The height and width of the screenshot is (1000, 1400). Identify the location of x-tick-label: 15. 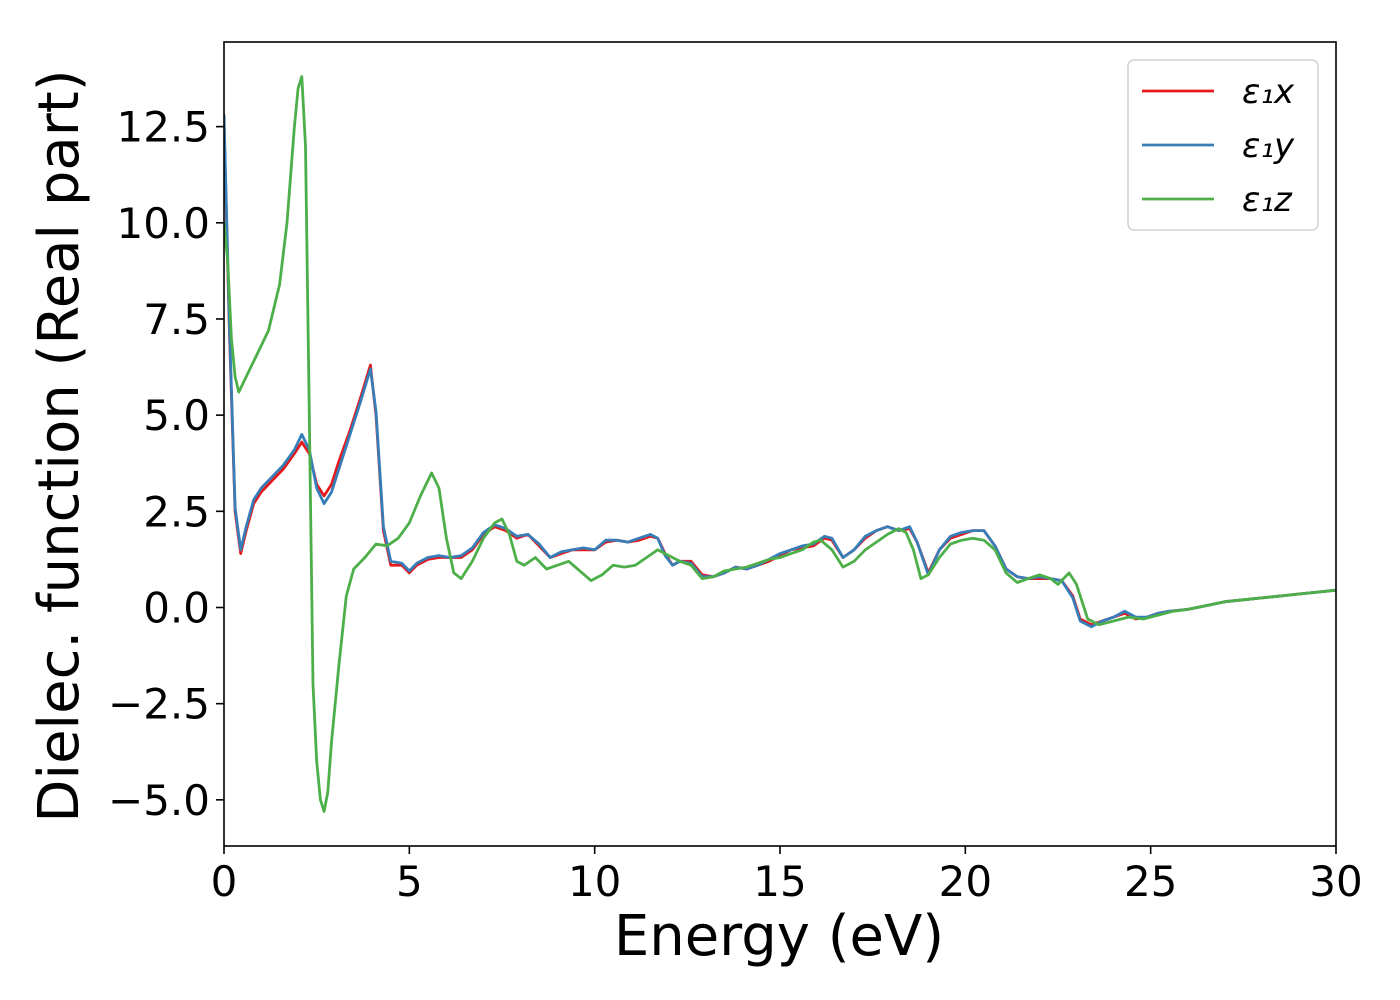
(779, 881).